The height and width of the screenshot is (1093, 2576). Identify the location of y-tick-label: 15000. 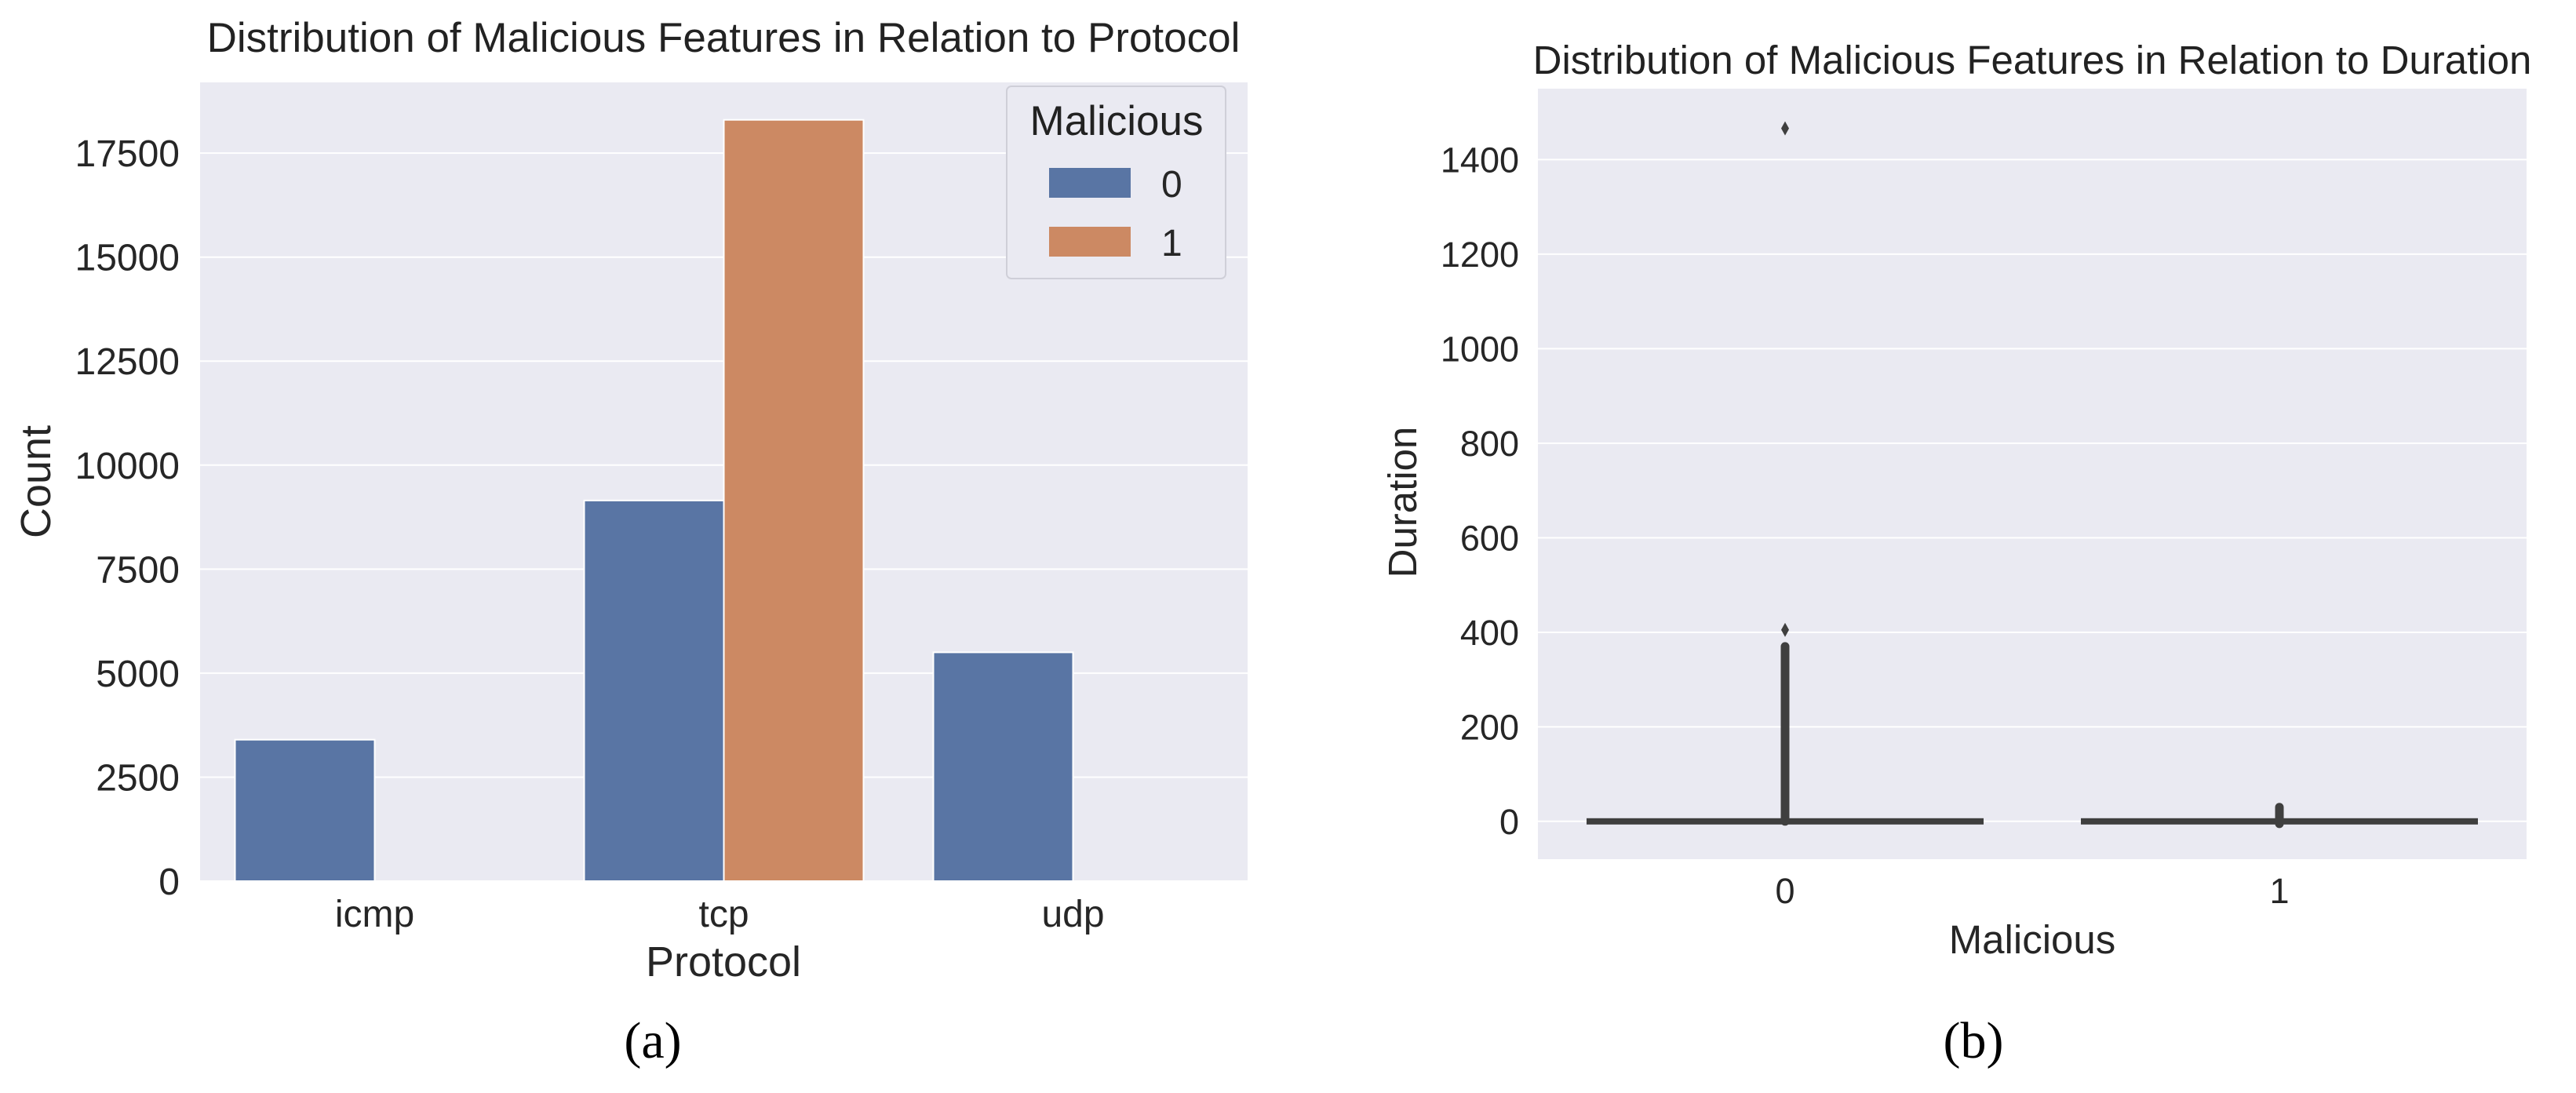
(127, 258).